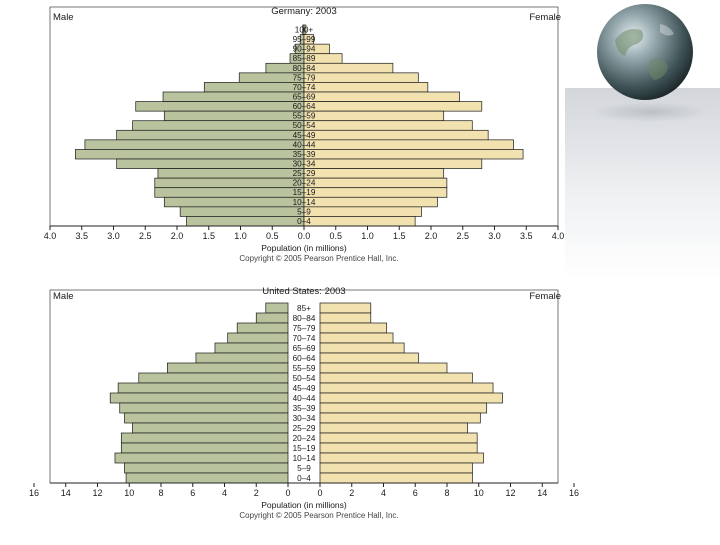 The image size is (720, 545). I want to click on germany-x-tick-label: 2.5, so click(145, 236).